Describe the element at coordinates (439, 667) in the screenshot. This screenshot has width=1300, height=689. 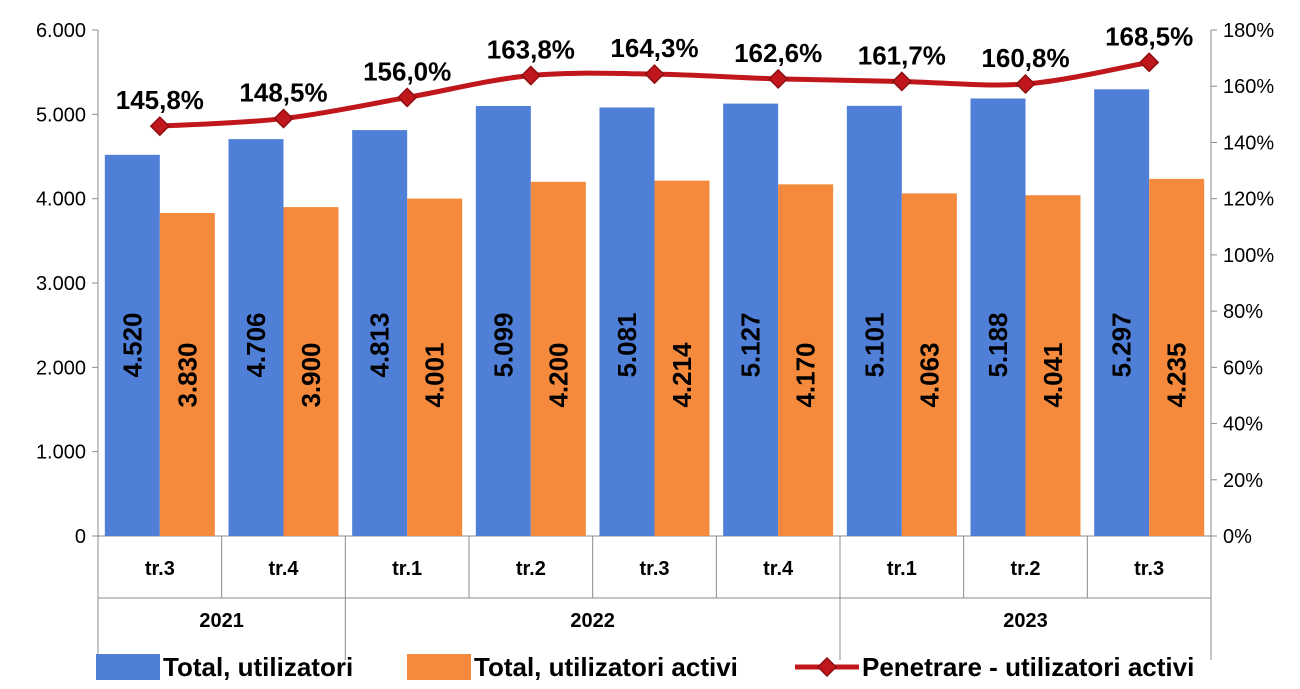
I see `legend-swatch-total-active-users` at that location.